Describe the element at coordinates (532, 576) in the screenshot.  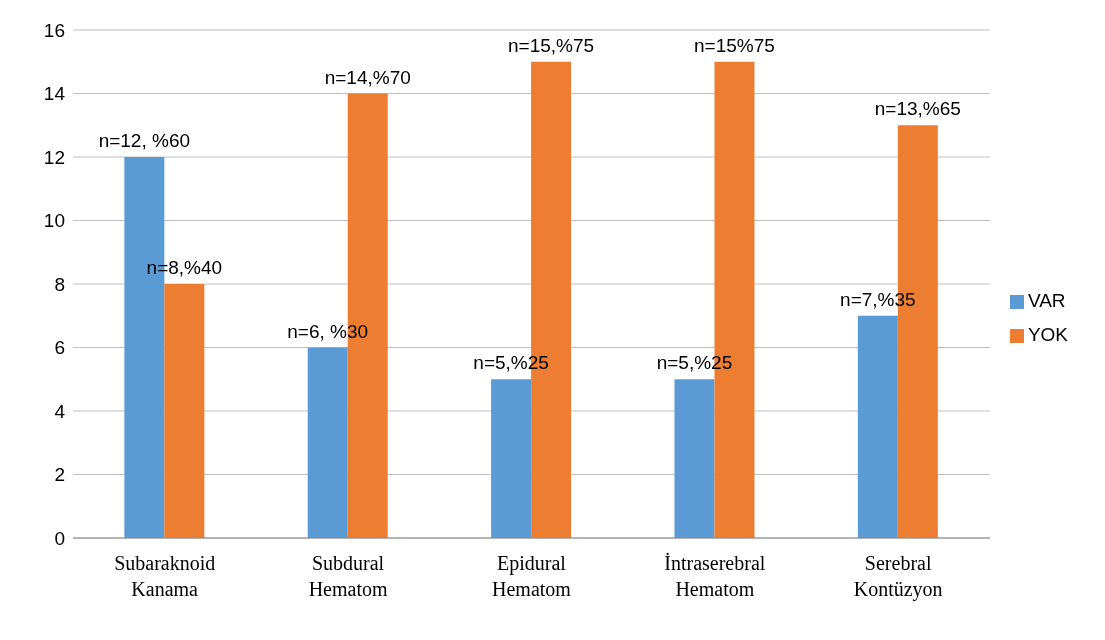
I see `x-tick-label: Epidural Hematom` at that location.